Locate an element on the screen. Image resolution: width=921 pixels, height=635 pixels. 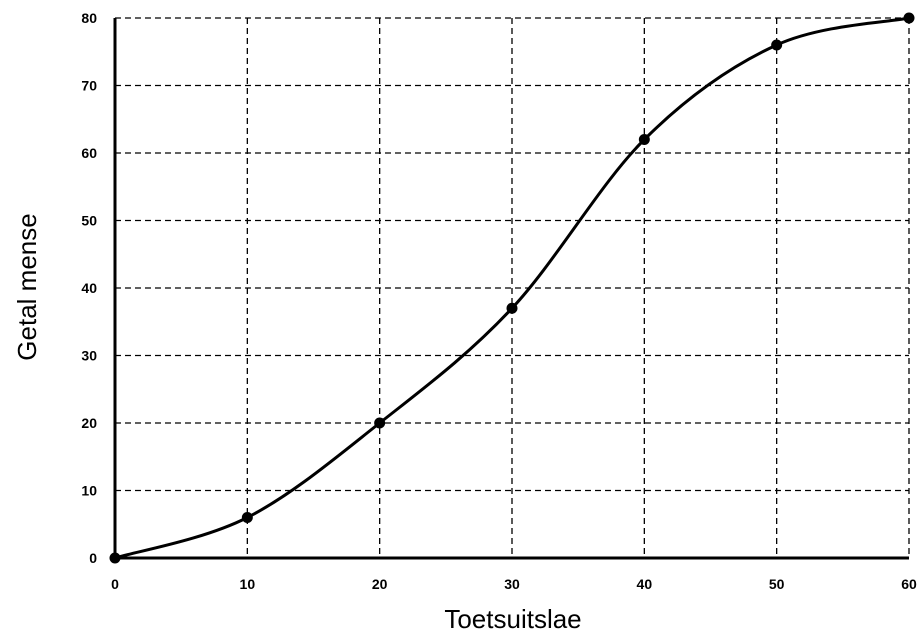
x-tick-label-30: 30 is located at coordinates (512, 584).